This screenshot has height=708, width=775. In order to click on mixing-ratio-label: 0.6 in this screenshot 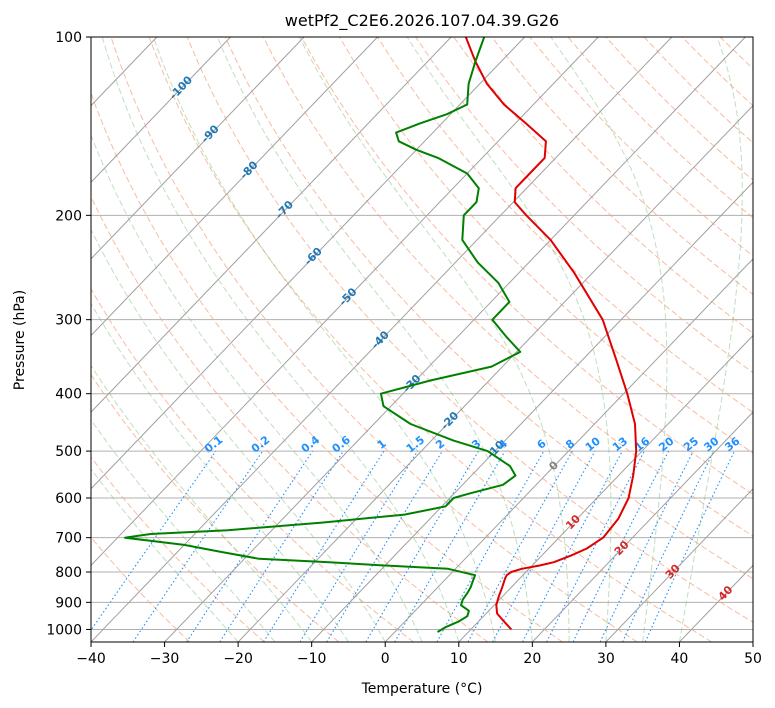, I will do `click(342, 444)`.